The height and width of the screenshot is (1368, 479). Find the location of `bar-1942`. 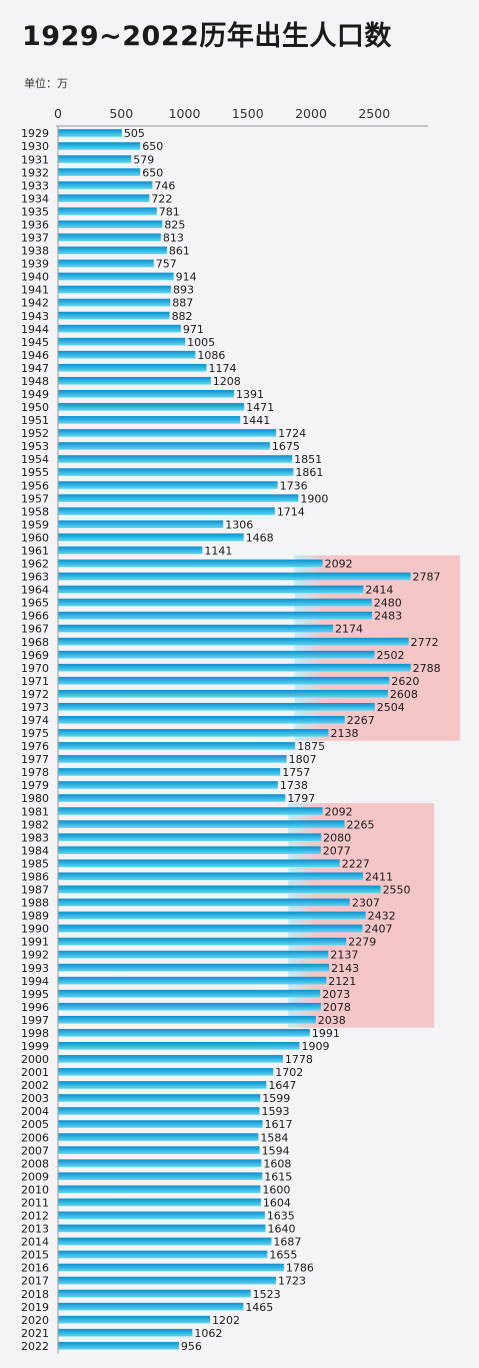

bar-1942 is located at coordinates (114, 302).